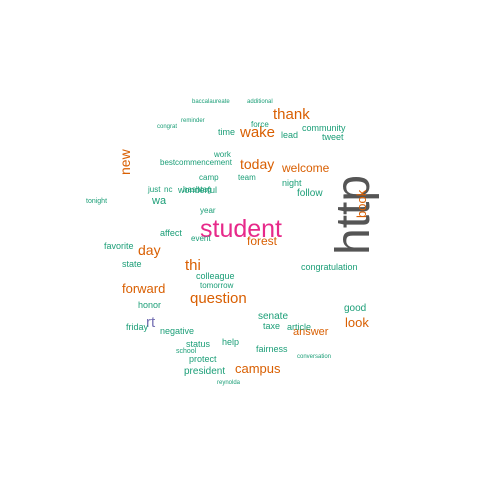 Image resolution: width=480 pixels, height=480 pixels. Describe the element at coordinates (215, 276) in the screenshot. I see `word-colleague: colleague` at that location.